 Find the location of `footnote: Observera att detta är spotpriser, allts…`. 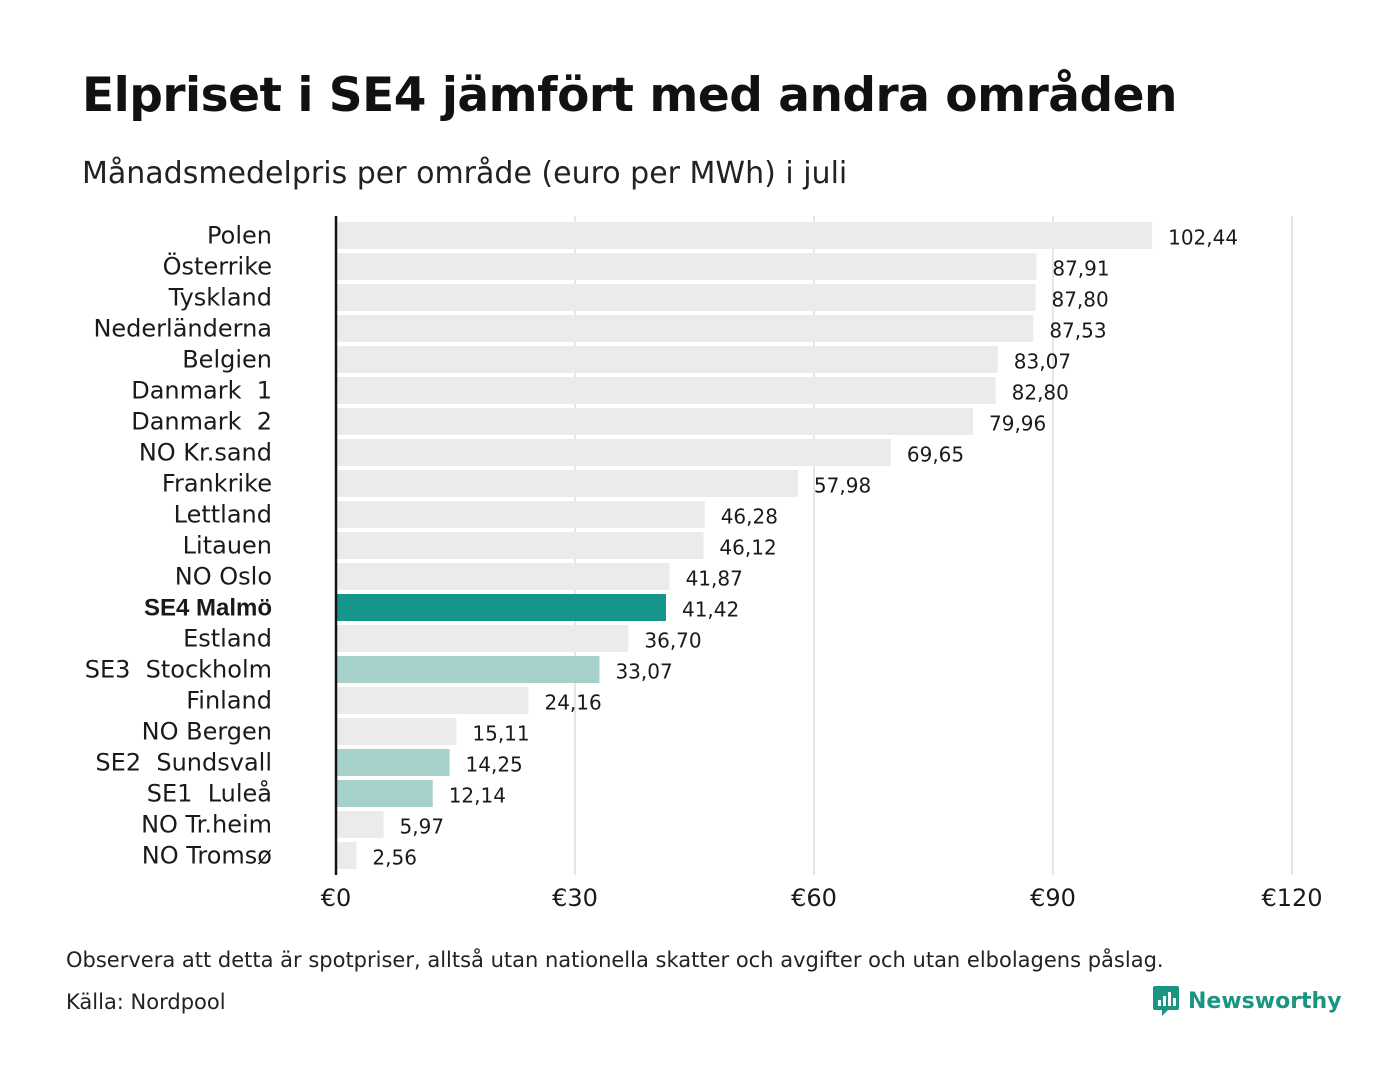

footnote: Observera att detta är spotpriser, allts… is located at coordinates (615, 960).